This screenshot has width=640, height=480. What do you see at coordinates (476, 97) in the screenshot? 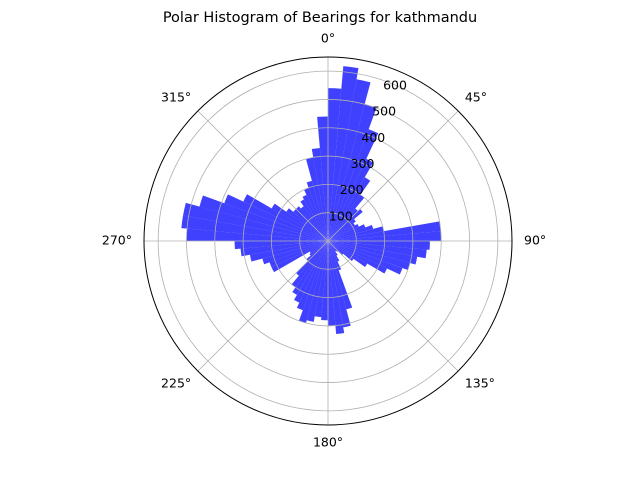
I see `angle-tick-45: 45°` at bounding box center [476, 97].